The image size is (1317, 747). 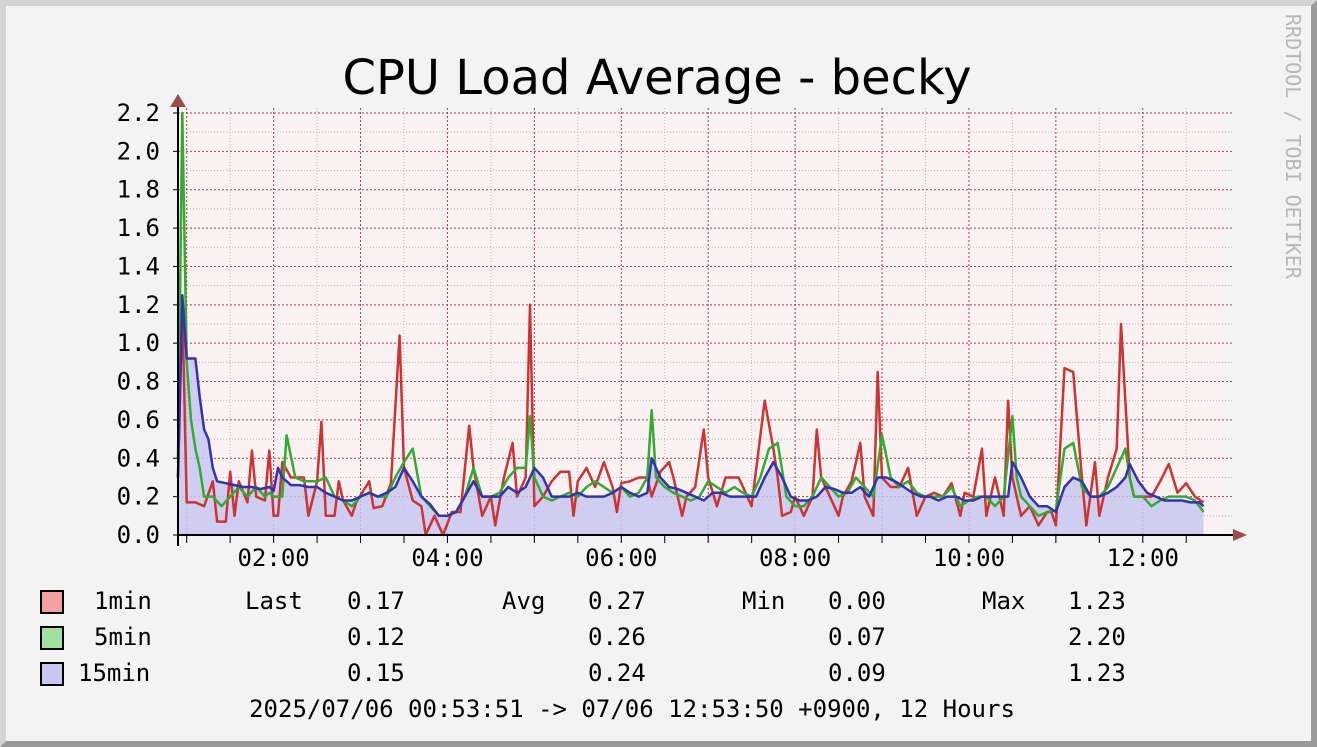 What do you see at coordinates (274, 601) in the screenshot?
I see `legend-header-last: Last` at bounding box center [274, 601].